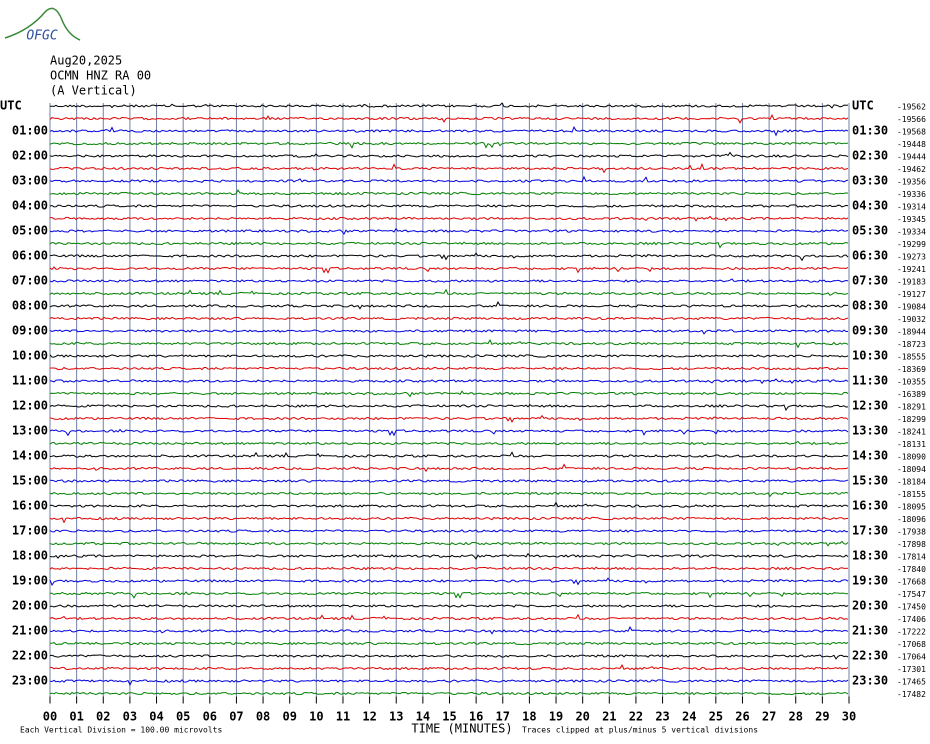 Image resolution: width=930 pixels, height=744 pixels. Describe the element at coordinates (796, 717) in the screenshot. I see `x-tick-label: 28` at that location.